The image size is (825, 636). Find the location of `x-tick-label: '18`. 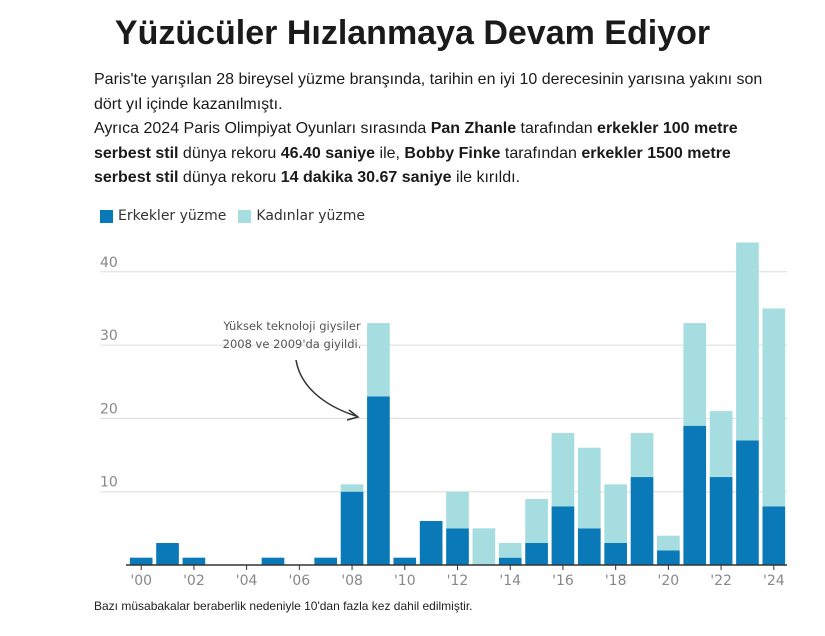

x-tick-label: '18 is located at coordinates (616, 581).